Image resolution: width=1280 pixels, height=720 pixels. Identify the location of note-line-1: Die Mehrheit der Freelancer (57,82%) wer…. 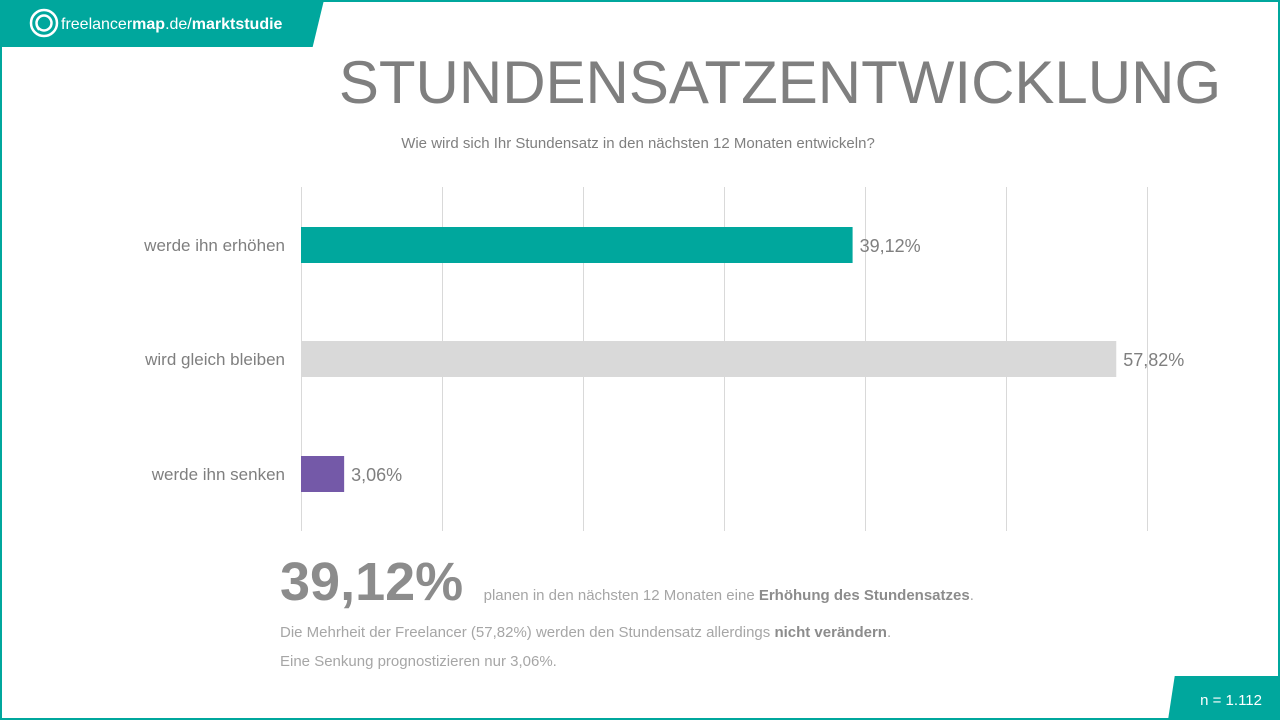
(585, 632).